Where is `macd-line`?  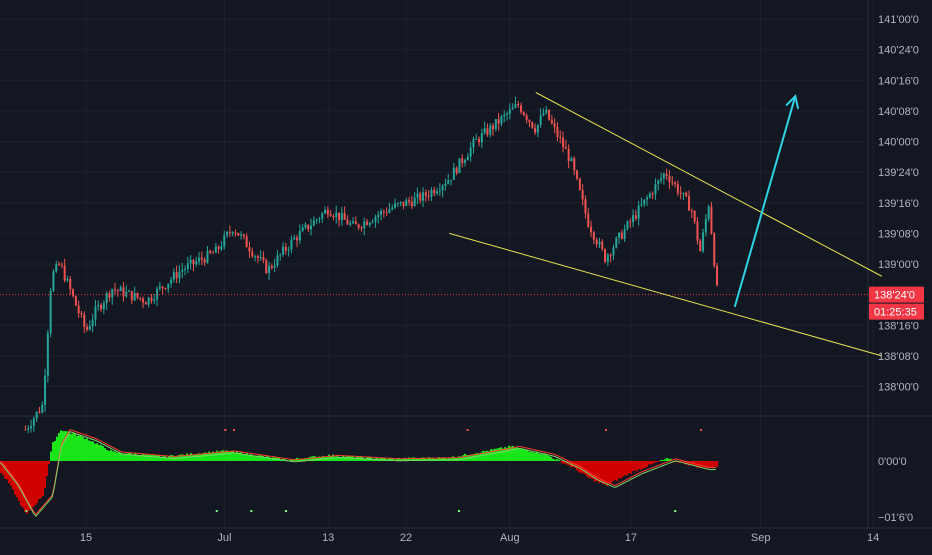 macd-line is located at coordinates (358, 474).